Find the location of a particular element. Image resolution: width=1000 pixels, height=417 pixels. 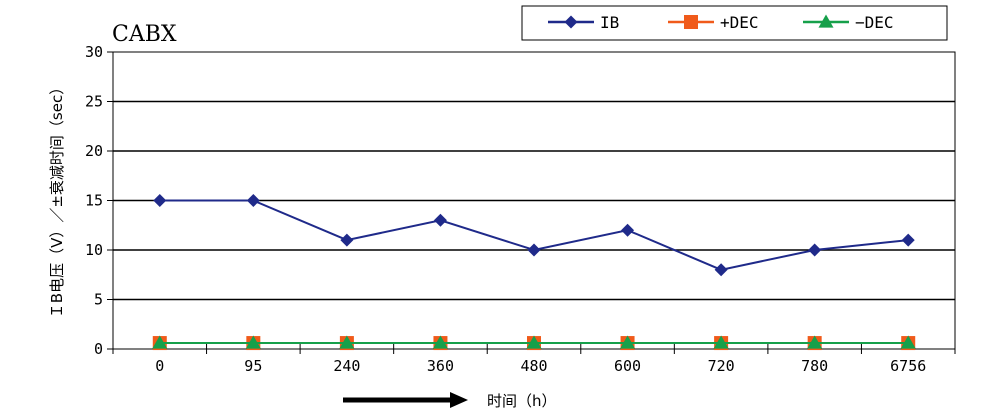

x-tick-label-360: 360 is located at coordinates (440, 366).